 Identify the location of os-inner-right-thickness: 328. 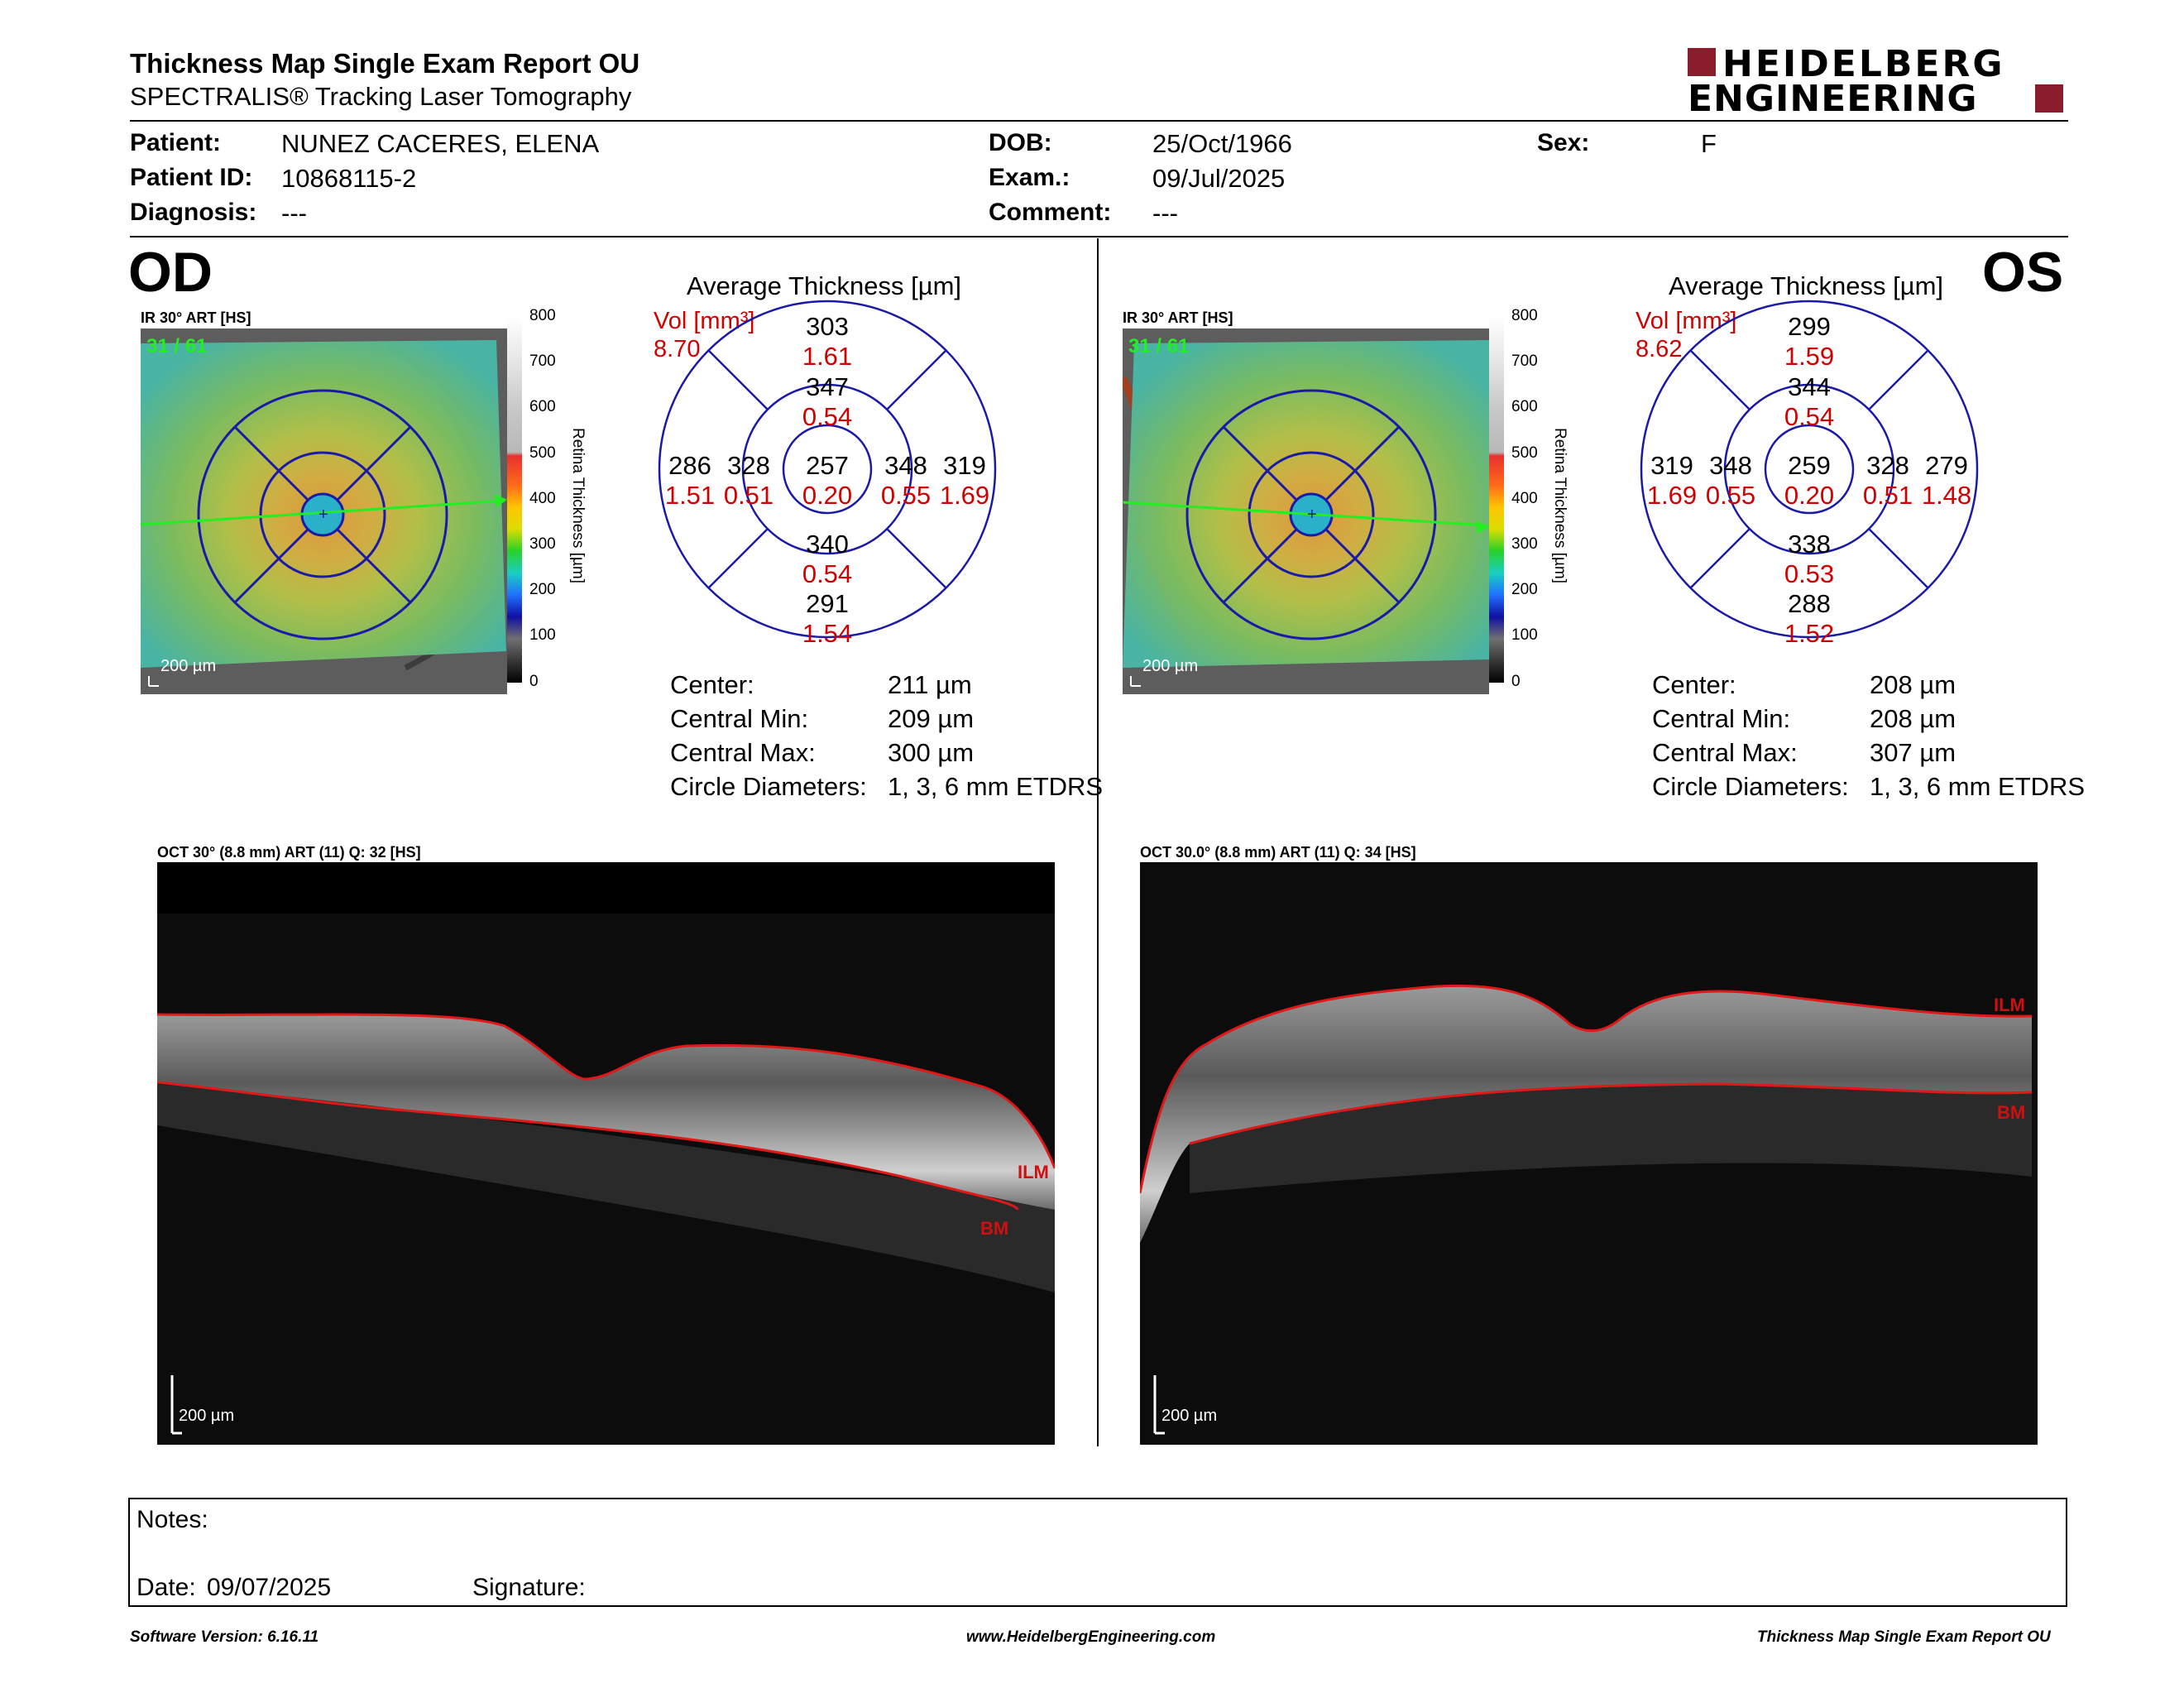
(1887, 465).